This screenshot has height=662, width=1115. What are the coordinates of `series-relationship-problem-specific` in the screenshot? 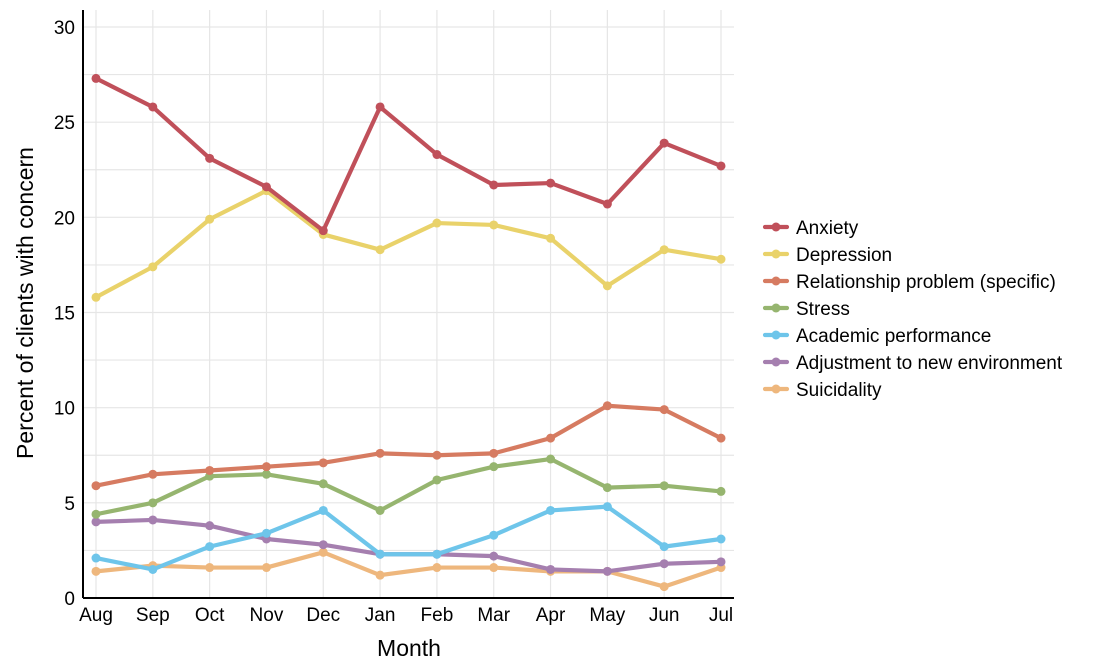 It's located at (408, 446).